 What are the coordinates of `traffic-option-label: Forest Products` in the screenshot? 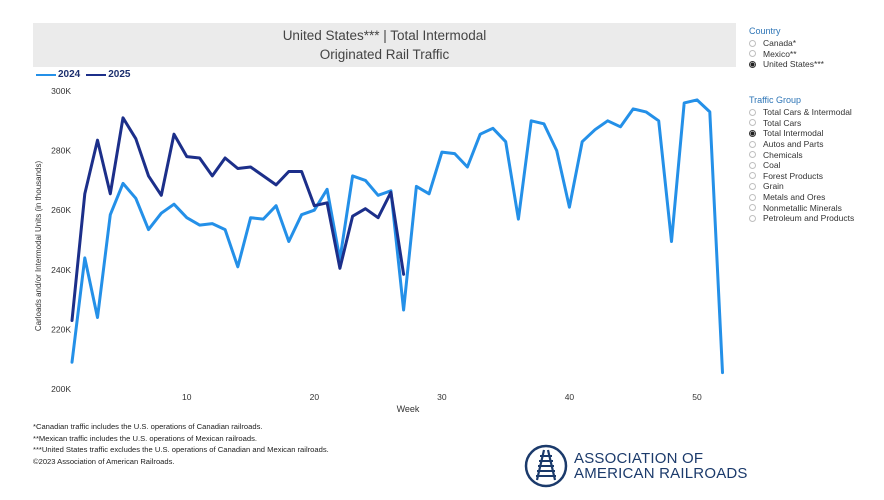 It's located at (793, 175).